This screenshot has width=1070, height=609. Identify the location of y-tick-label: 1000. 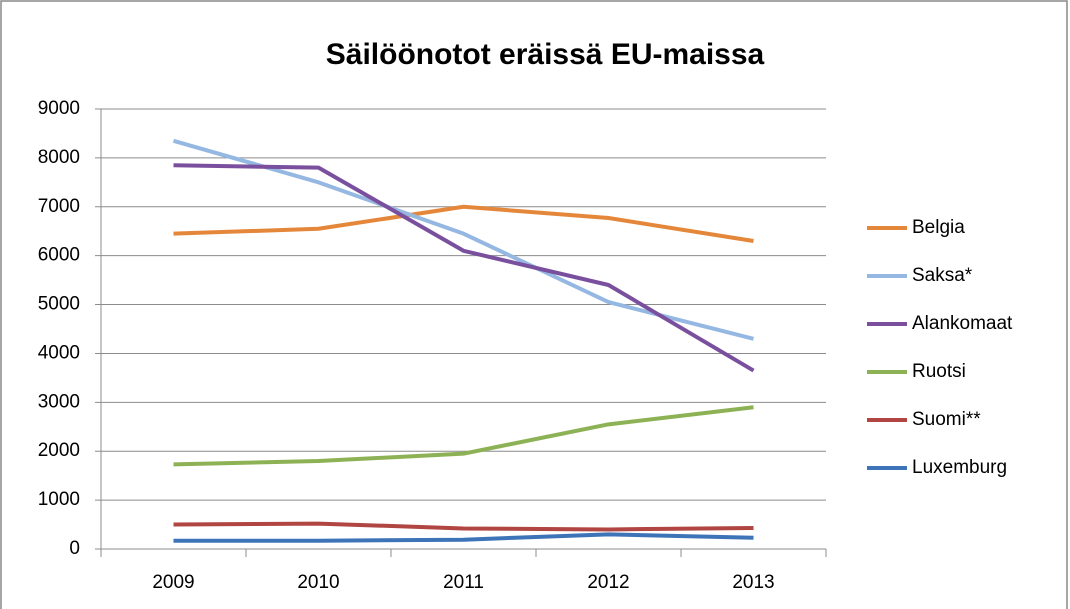
(59, 499).